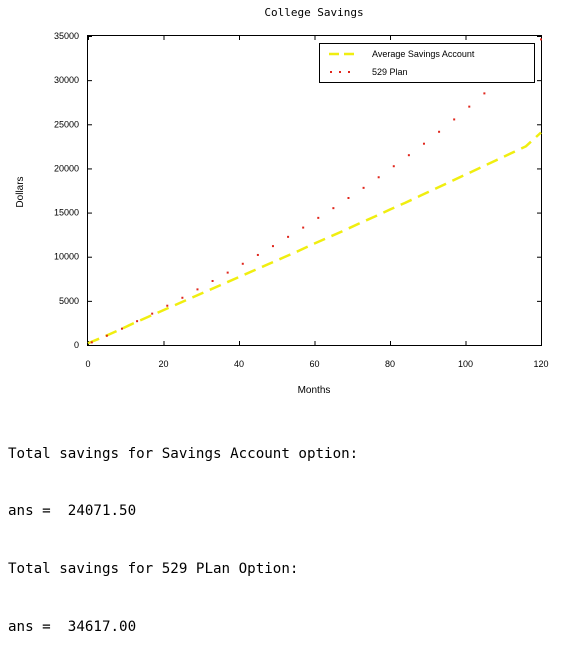 The image size is (568, 657). I want to click on legend-label-savings: Average Savings Account, so click(423, 54).